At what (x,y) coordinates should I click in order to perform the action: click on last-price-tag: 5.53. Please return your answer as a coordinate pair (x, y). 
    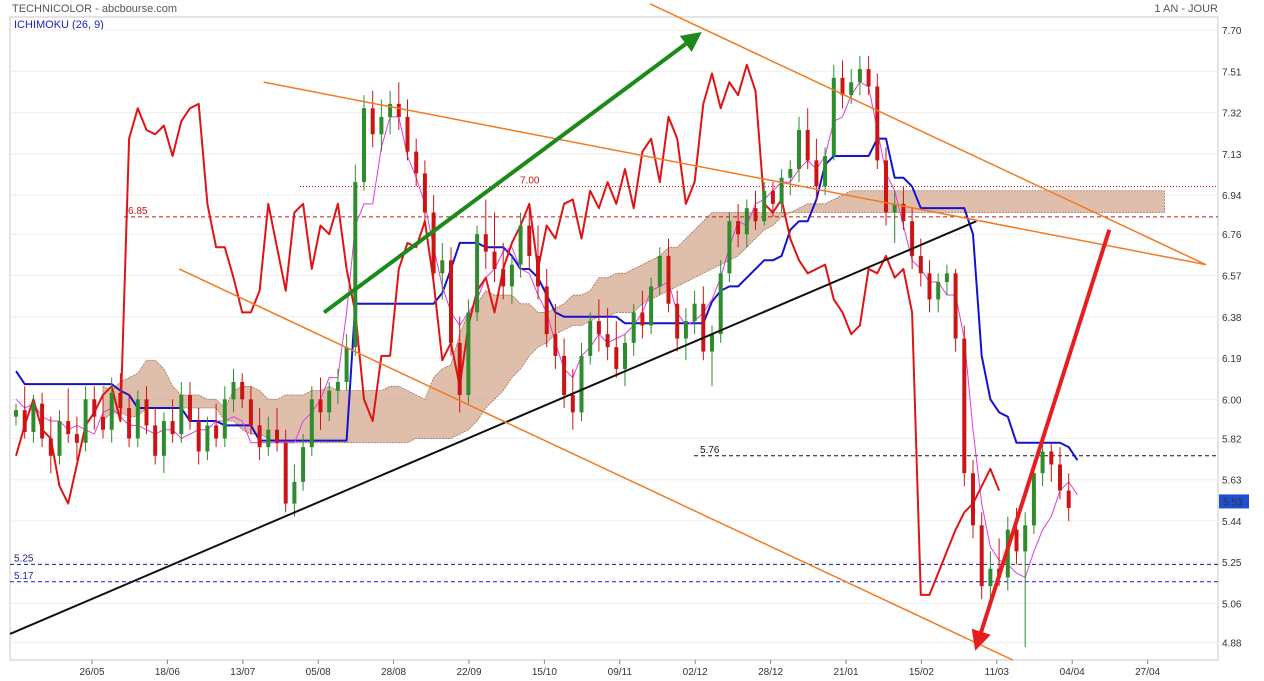
    Looking at the image, I should click on (1234, 501).